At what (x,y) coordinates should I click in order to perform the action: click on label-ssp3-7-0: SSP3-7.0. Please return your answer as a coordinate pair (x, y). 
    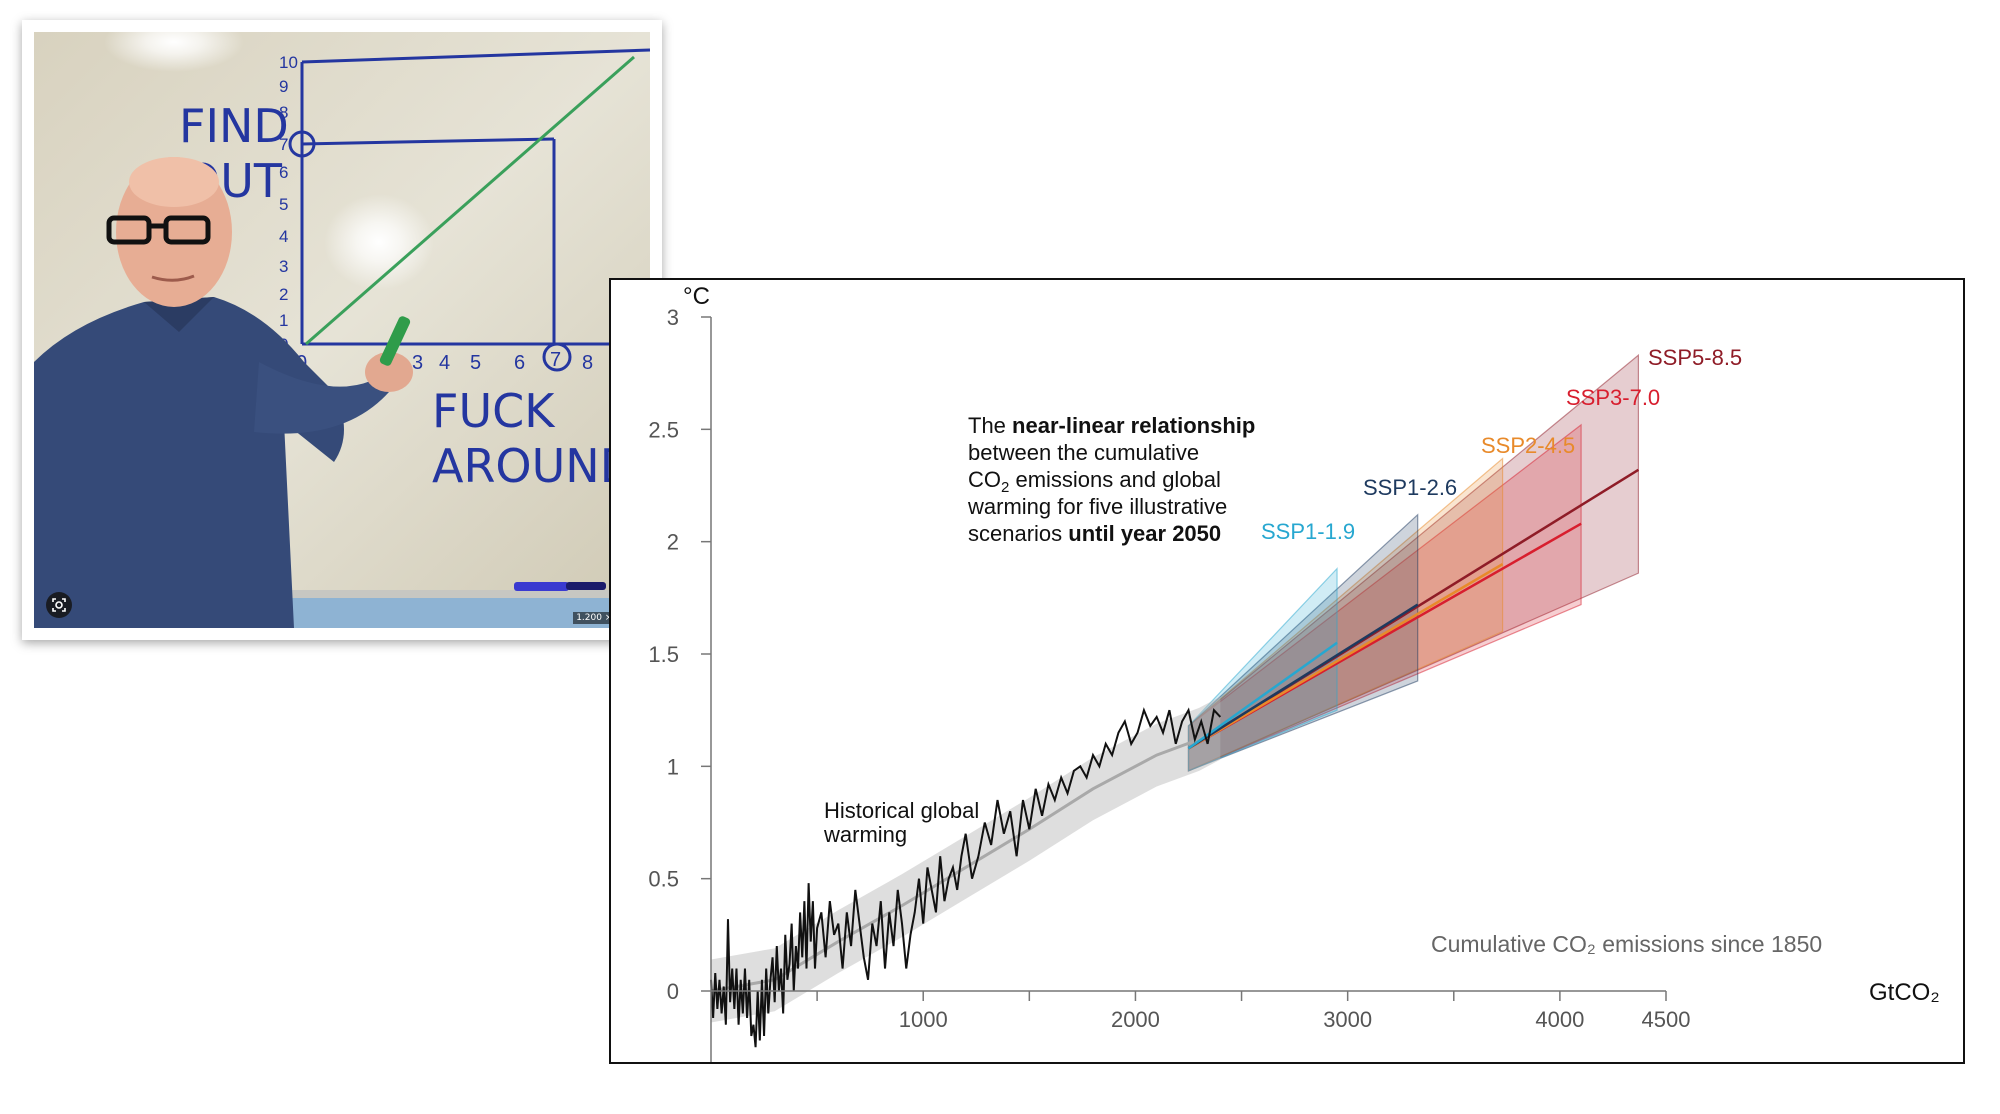
    Looking at the image, I should click on (1613, 397).